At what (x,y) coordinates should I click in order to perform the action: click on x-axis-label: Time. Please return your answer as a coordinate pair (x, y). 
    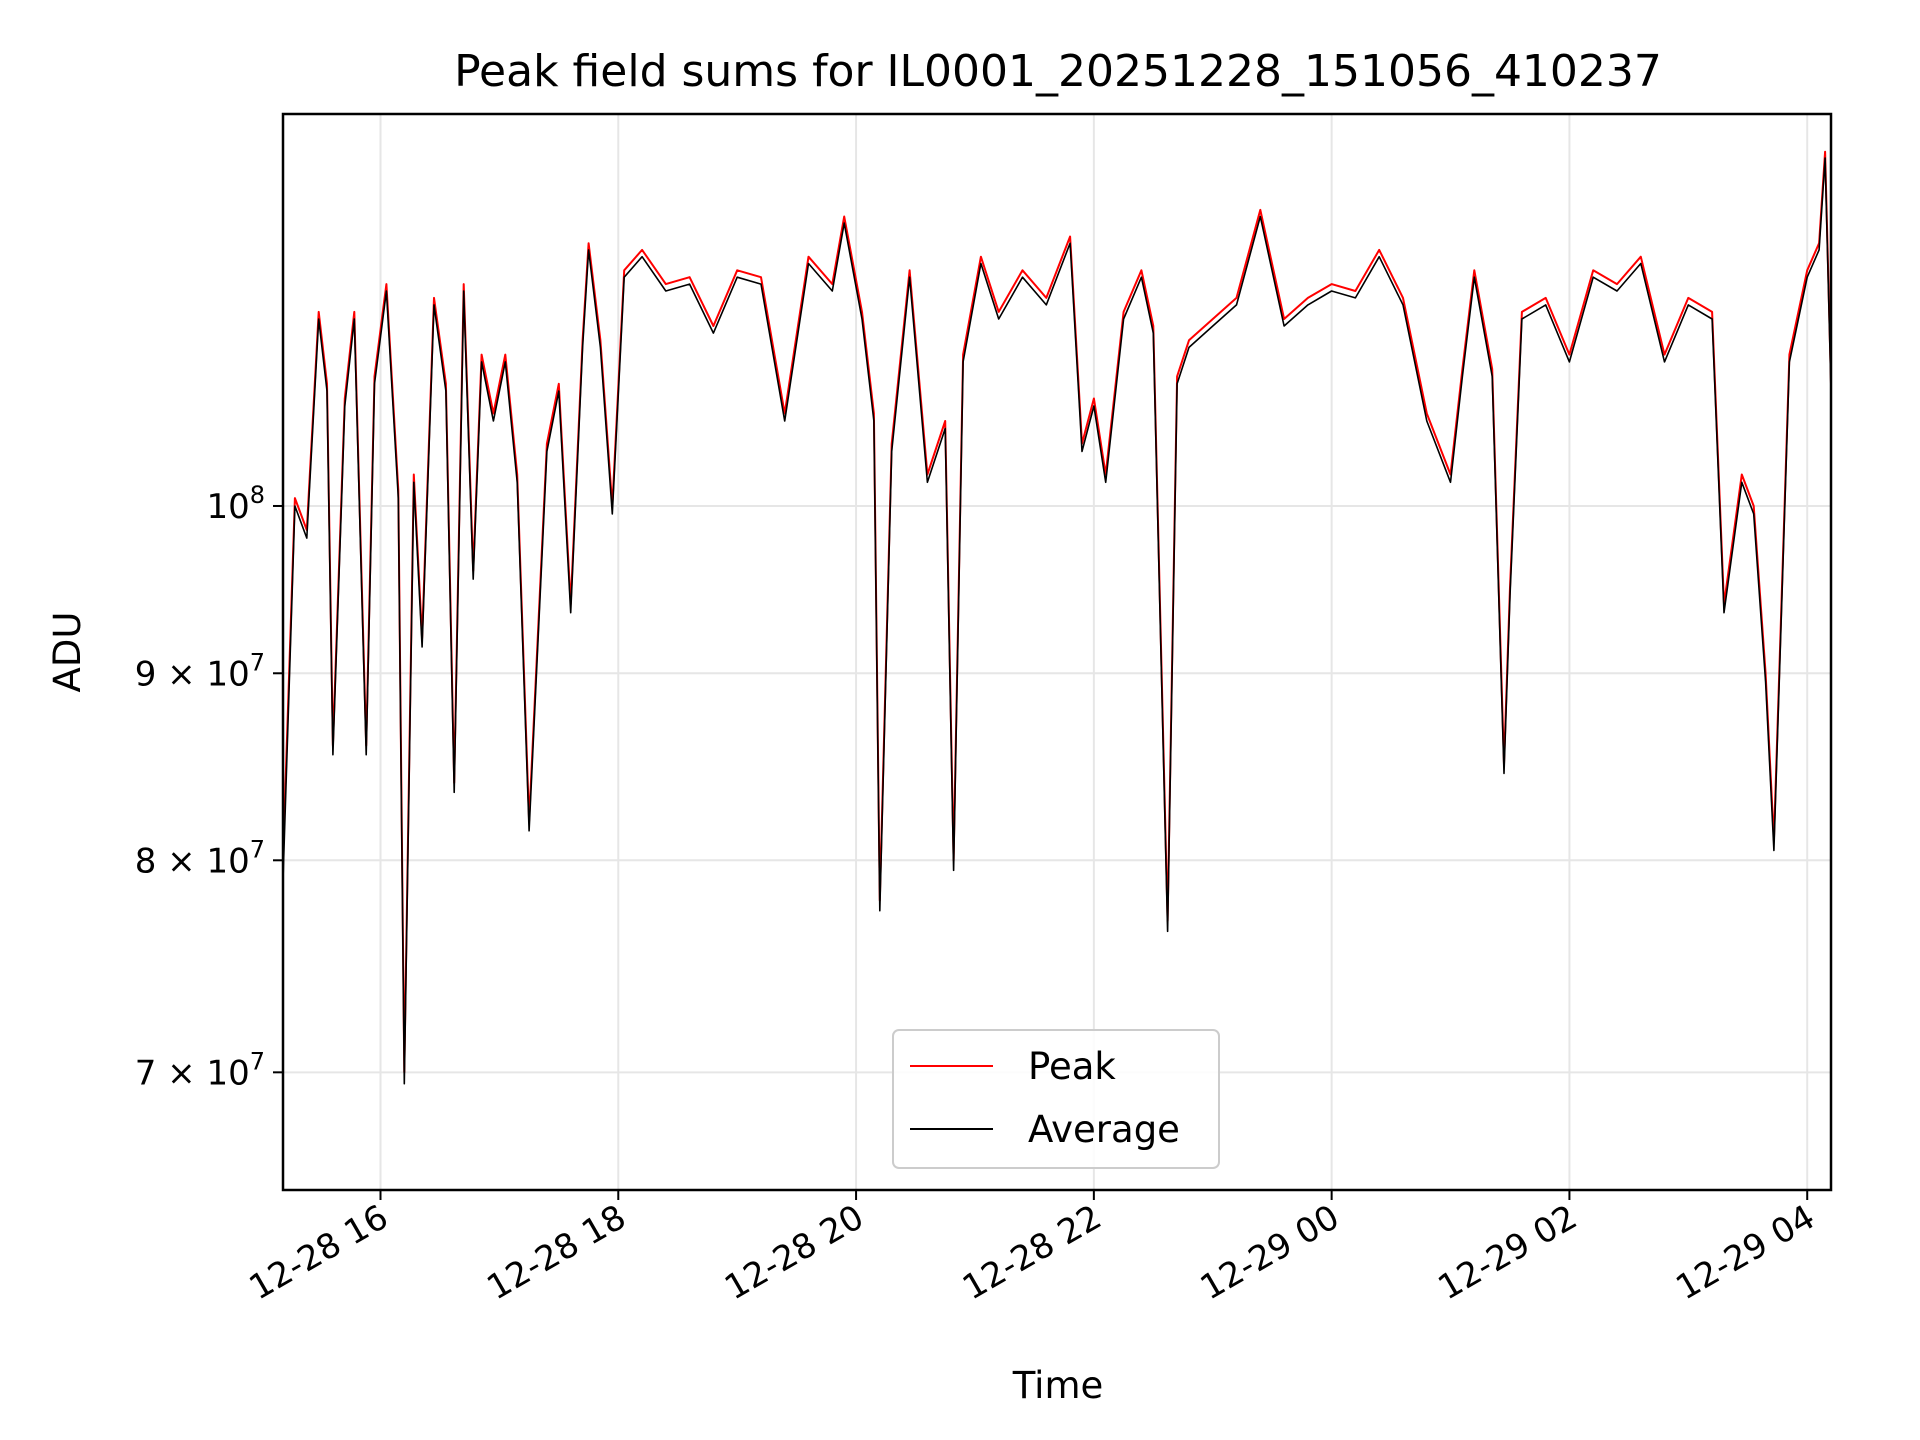
    Looking at the image, I should click on (1058, 1385).